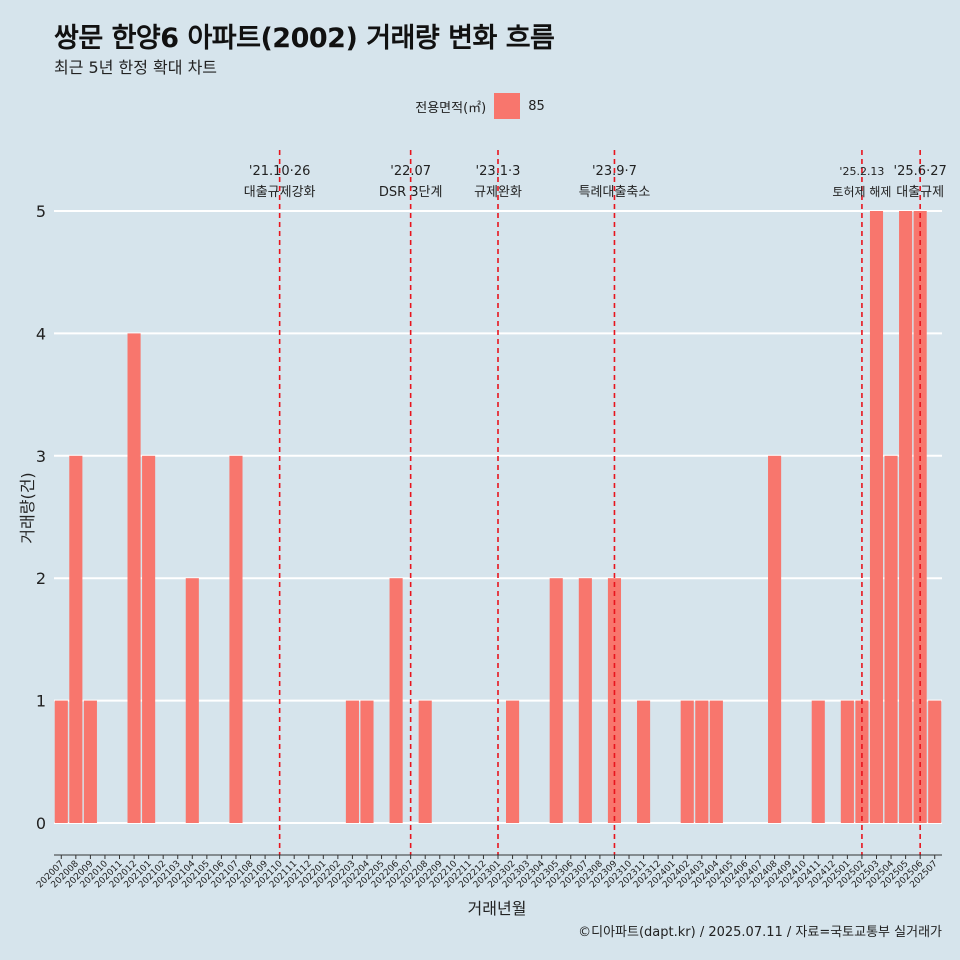 This screenshot has height=960, width=960. I want to click on y-tick-label: 4, so click(41, 333).